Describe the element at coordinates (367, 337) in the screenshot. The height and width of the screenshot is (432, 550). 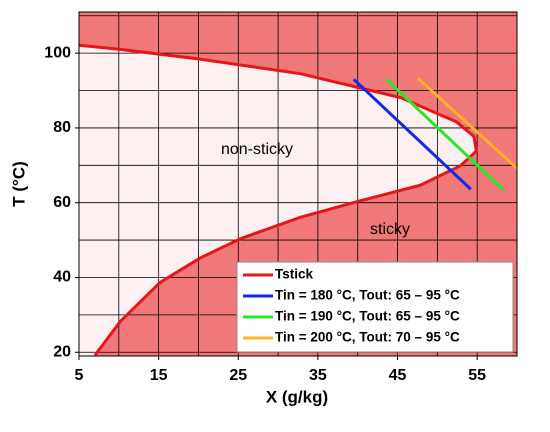
I see `legend-label: Tin = 200 °C, Tout: 70 – 95 °C` at that location.